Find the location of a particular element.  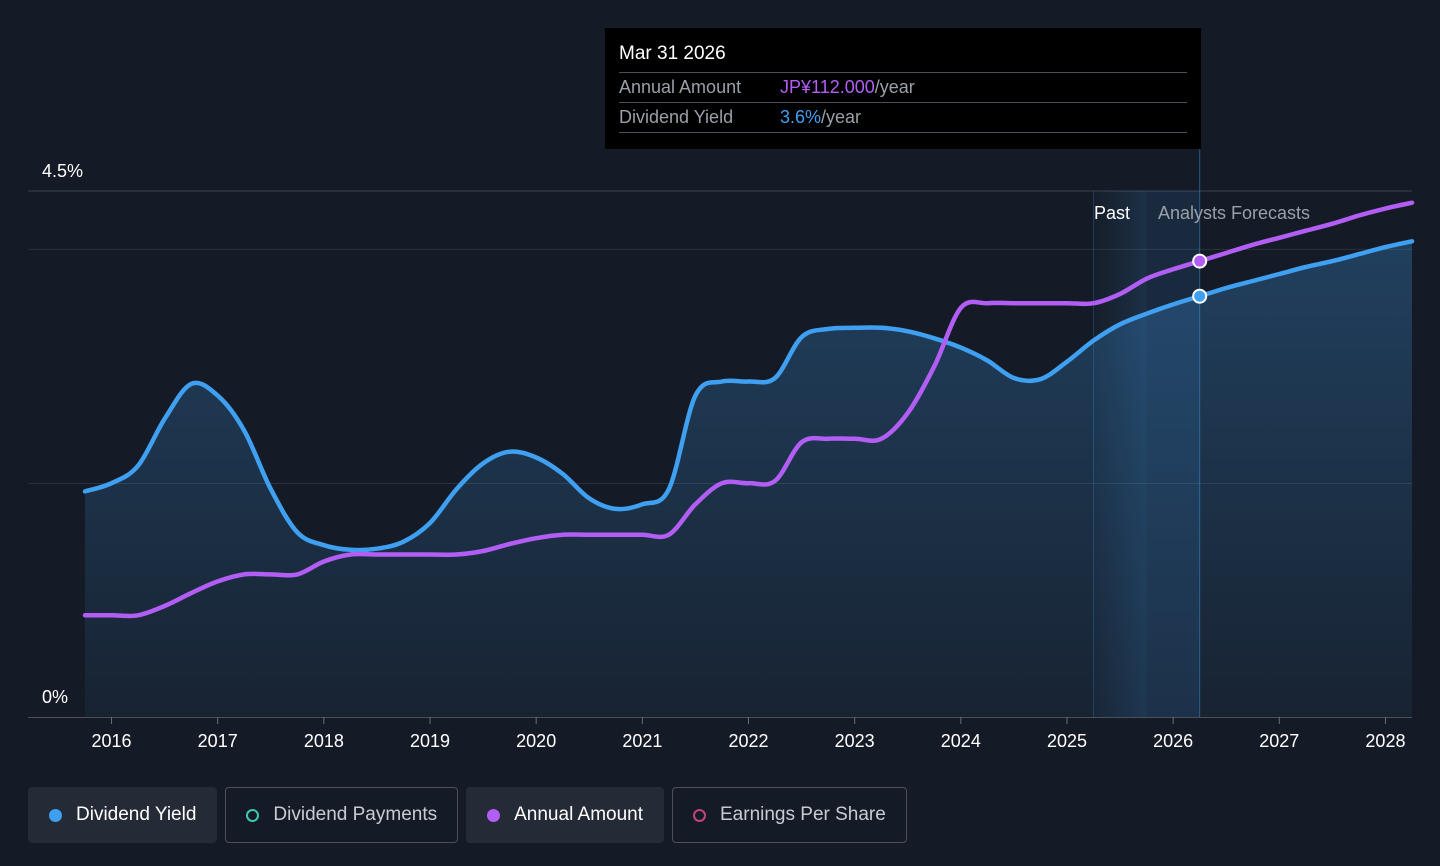

legend-dividend-payments: Dividend Payments is located at coordinates (342, 815).